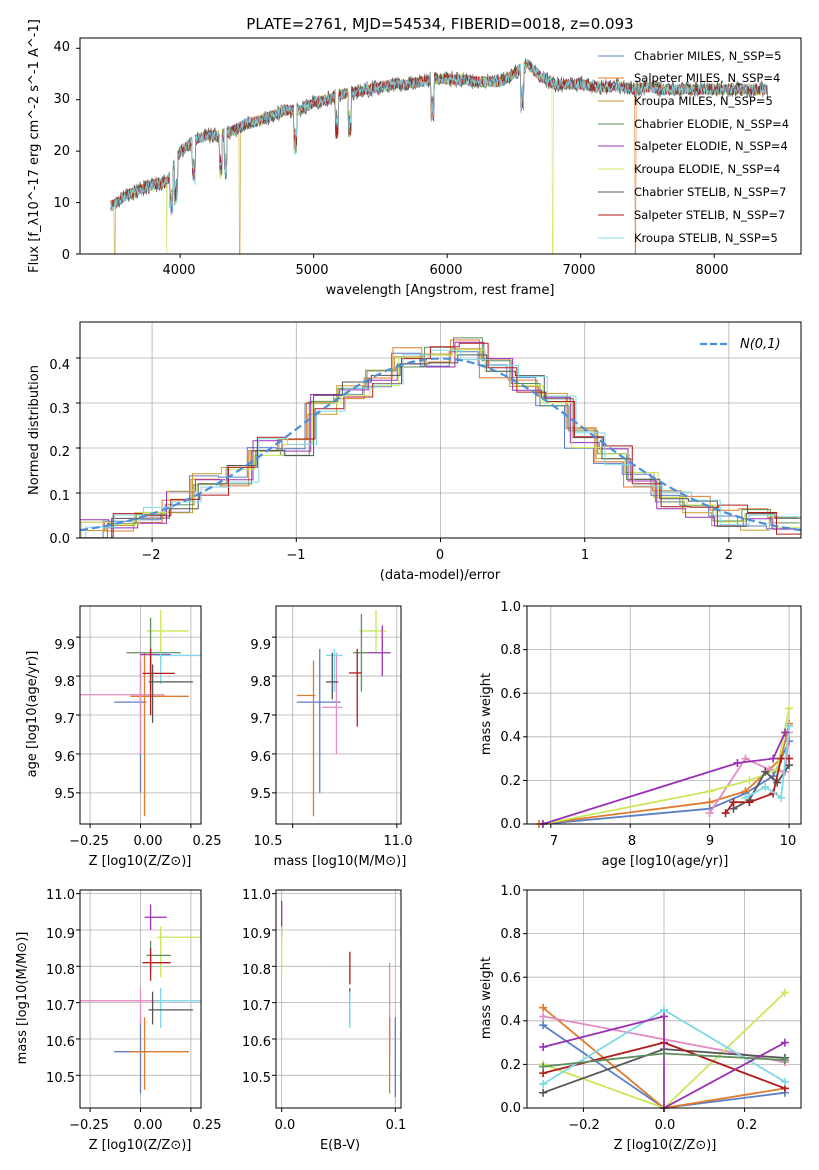  Describe the element at coordinates (64, 645) in the screenshot. I see `age-z-y-tick-label: 9.9` at that location.